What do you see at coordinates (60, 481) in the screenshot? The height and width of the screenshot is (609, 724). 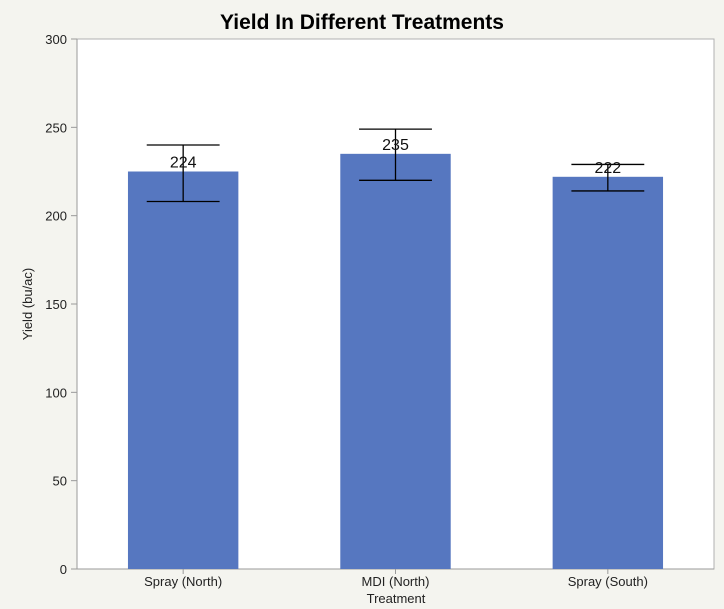 I see `y-tick-label: 50` at bounding box center [60, 481].